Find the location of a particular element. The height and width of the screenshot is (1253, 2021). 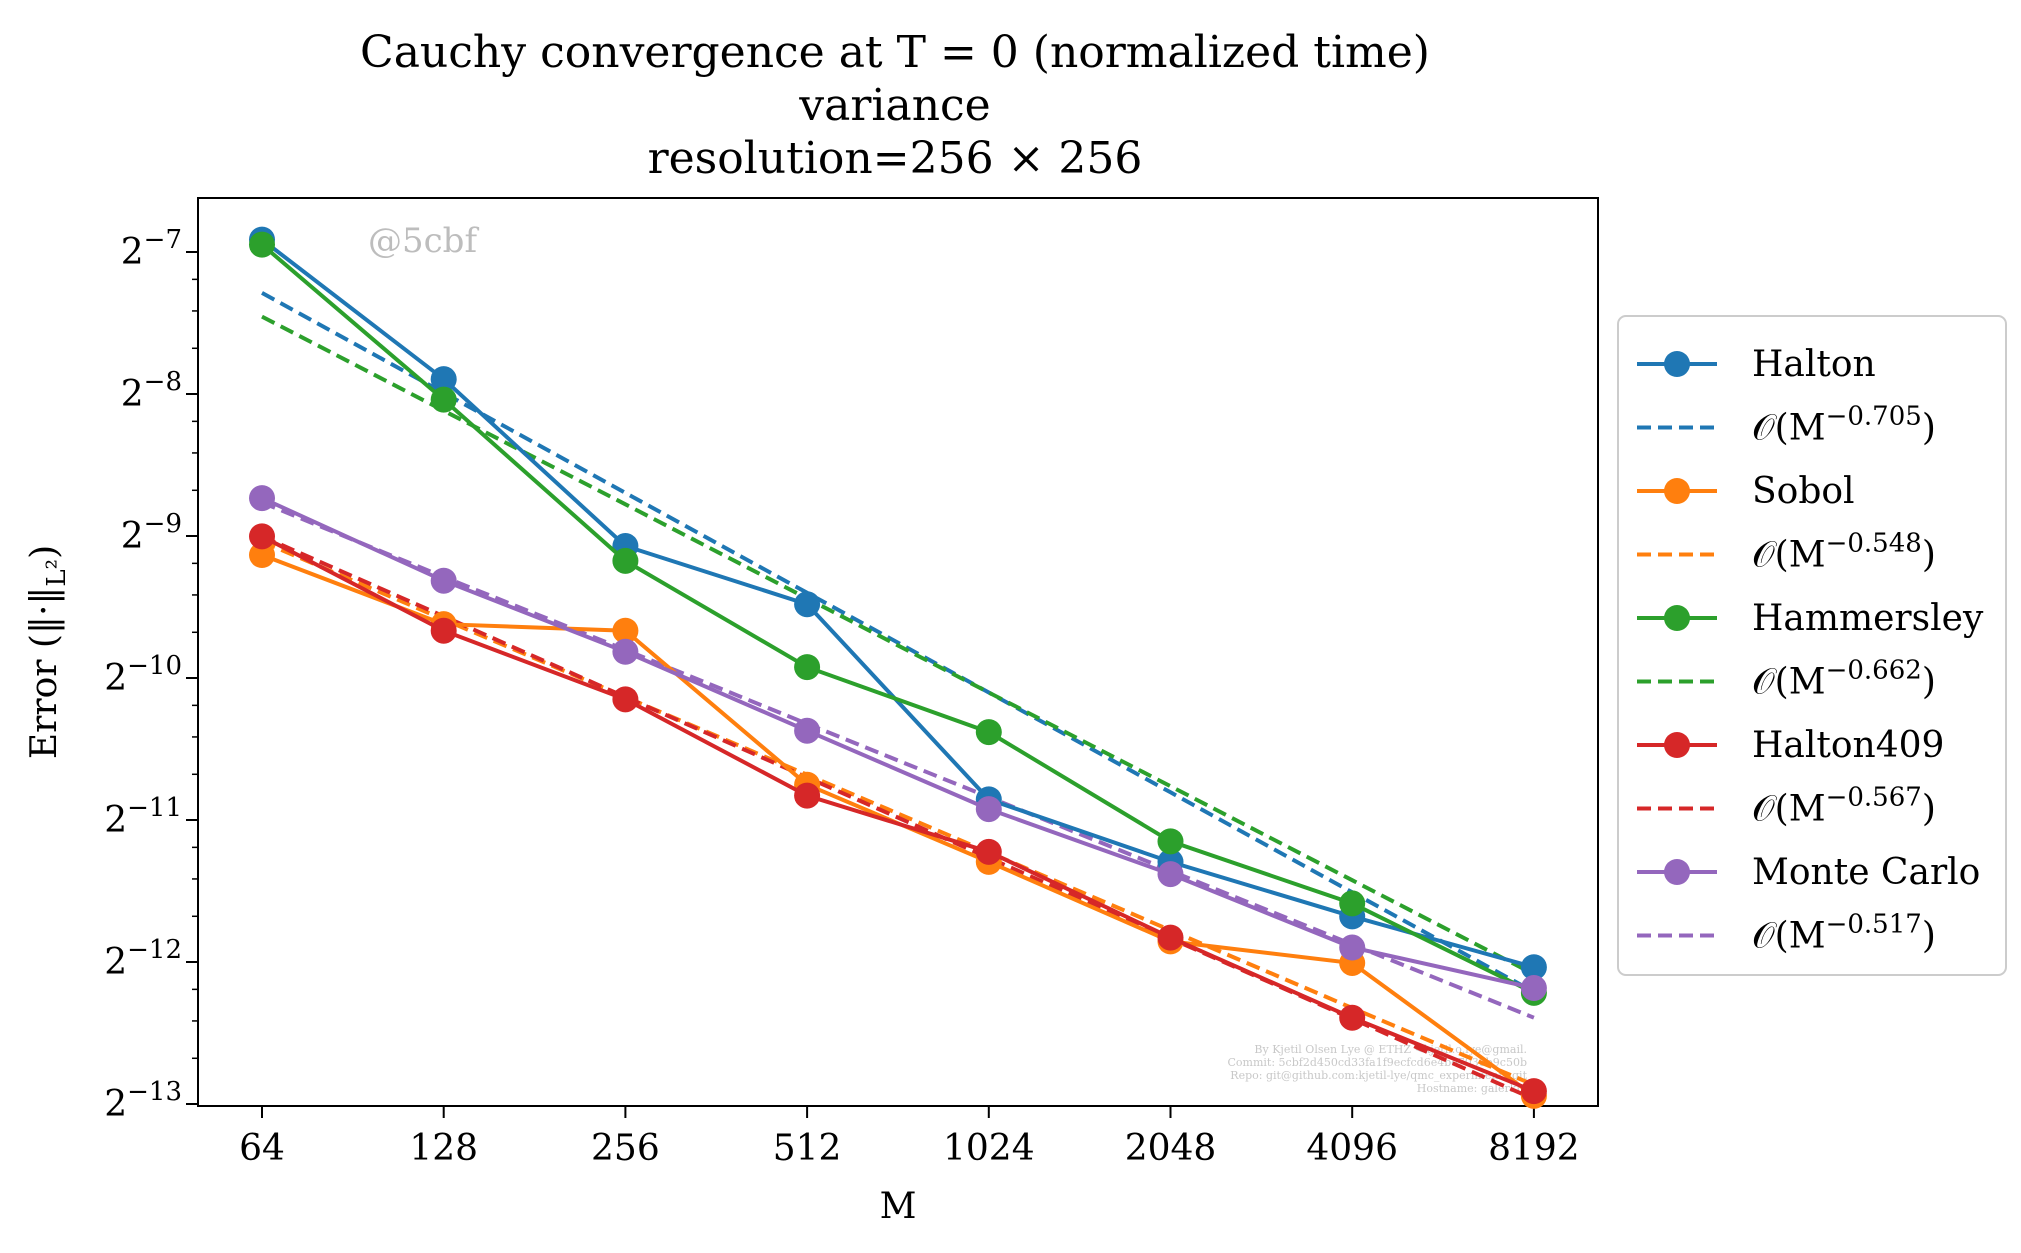

y-axis-label-main: Error (‖·‖ is located at coordinates (44, 673).